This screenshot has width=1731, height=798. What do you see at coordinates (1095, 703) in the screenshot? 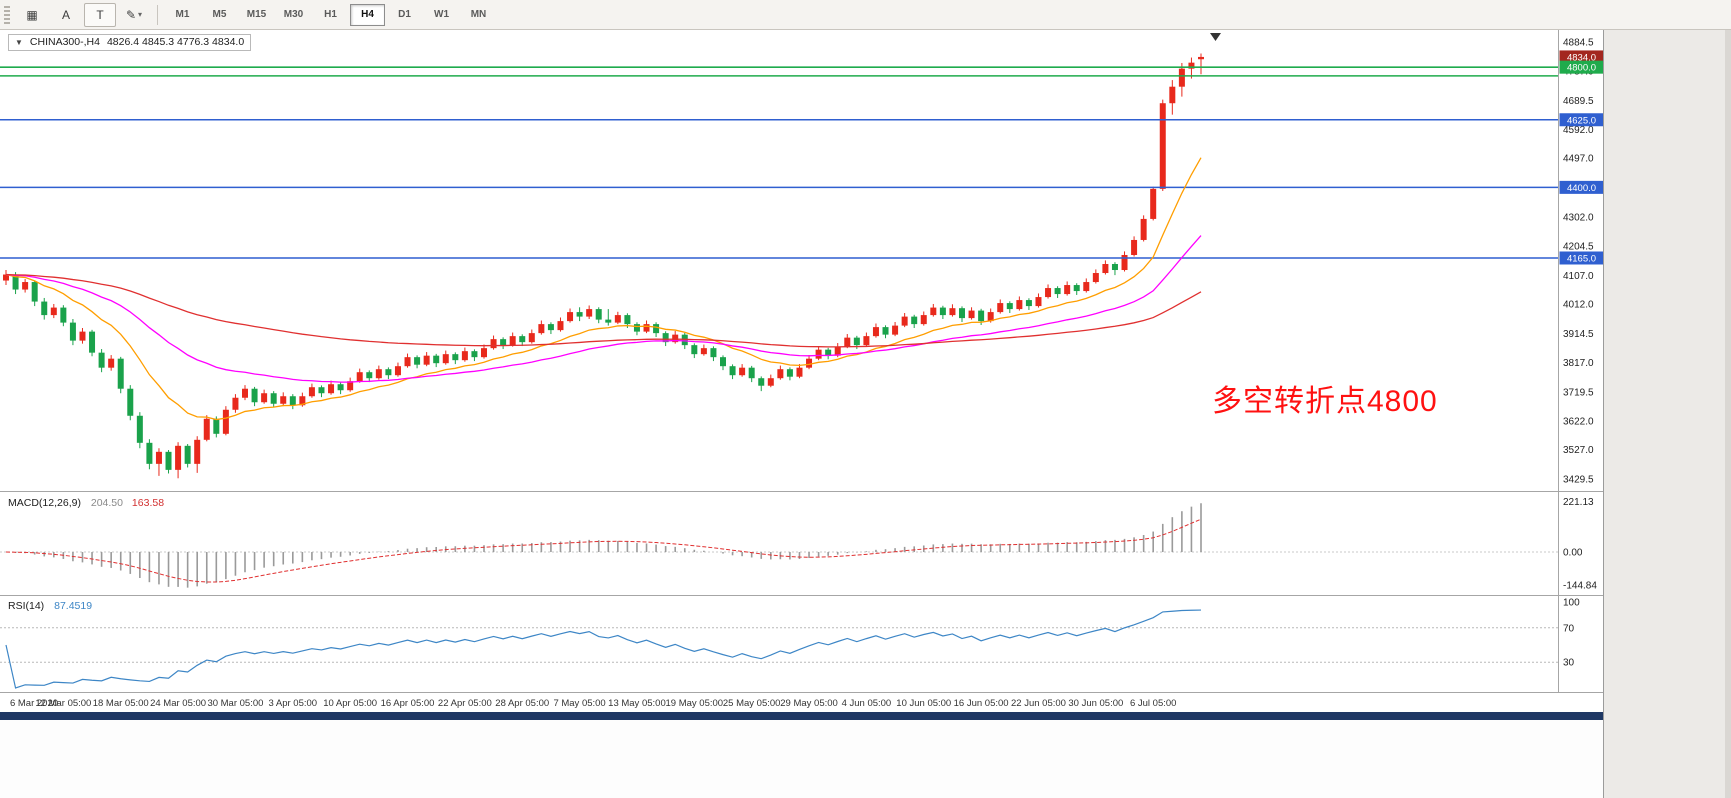
I see `svg-text: 30 Jun 05:00` at bounding box center [1095, 703].